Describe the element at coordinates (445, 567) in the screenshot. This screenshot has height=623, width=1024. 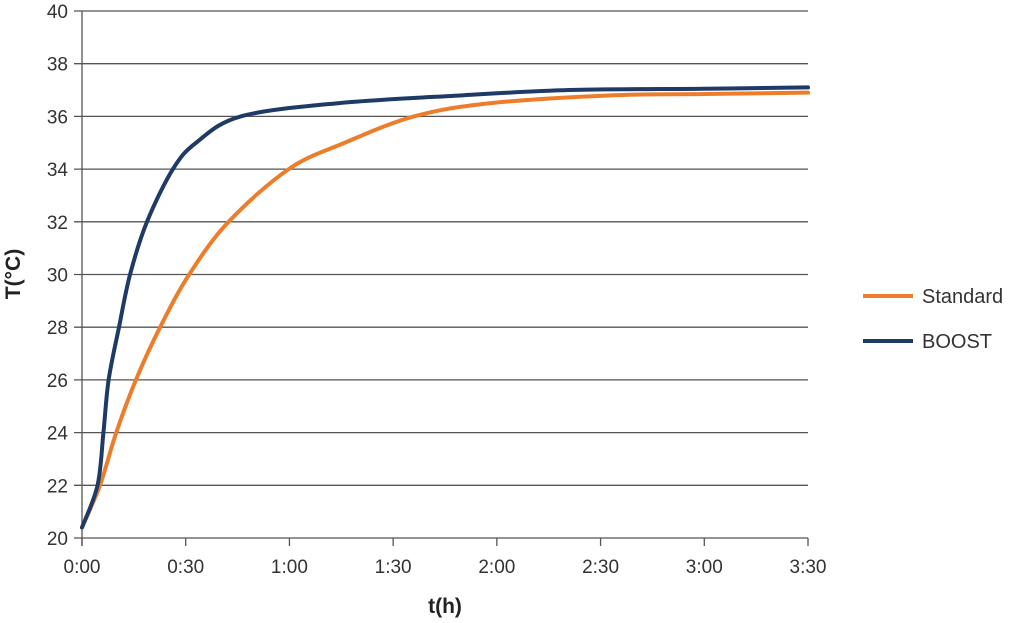
I see `x-axis-ticks: 0:00 0:30 1:00 1:30 2:00 2:30 3:00 3:30` at that location.